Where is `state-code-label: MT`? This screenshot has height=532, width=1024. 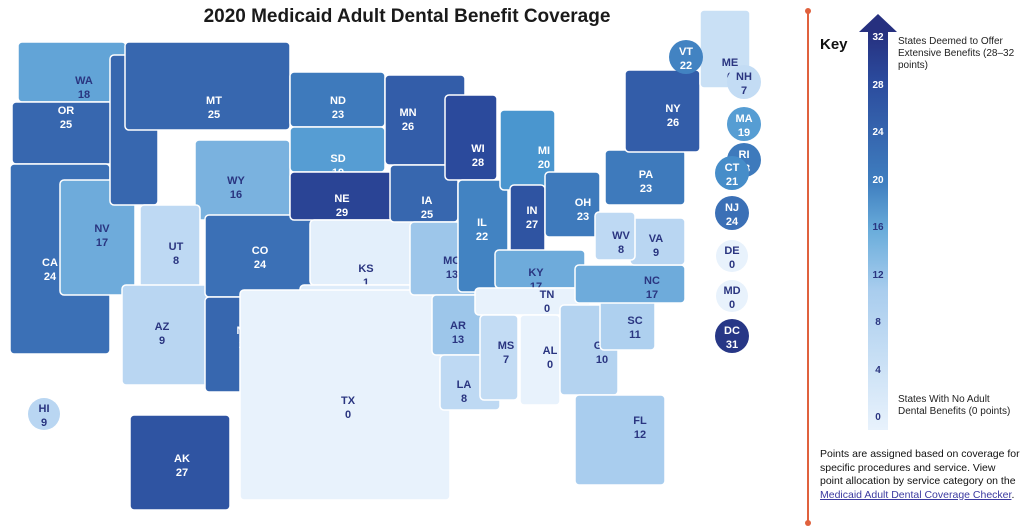 state-code-label: MT is located at coordinates (214, 101).